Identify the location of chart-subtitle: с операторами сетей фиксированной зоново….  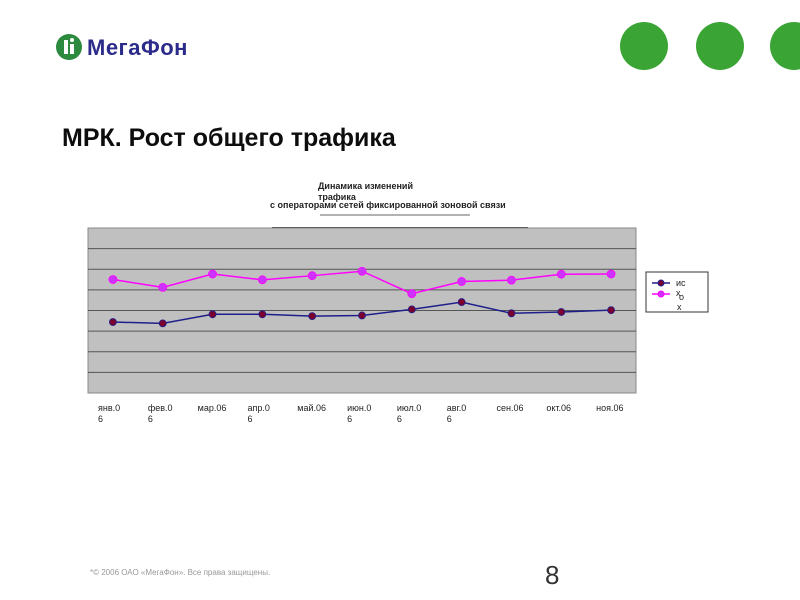
(388, 205).